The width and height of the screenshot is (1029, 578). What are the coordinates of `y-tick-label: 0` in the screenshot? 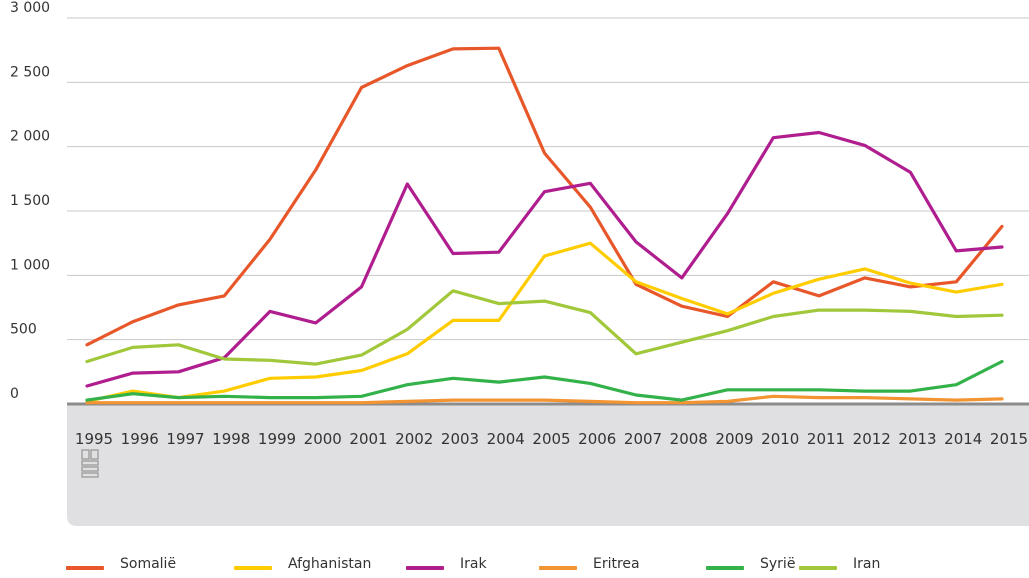 It's located at (14, 394).